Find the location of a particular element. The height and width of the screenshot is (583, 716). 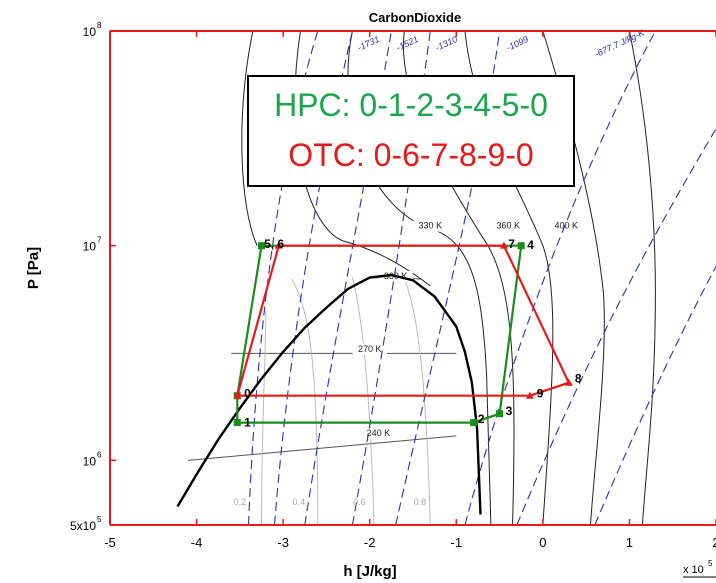

x-tick-label-0: -5 is located at coordinates (110, 542).